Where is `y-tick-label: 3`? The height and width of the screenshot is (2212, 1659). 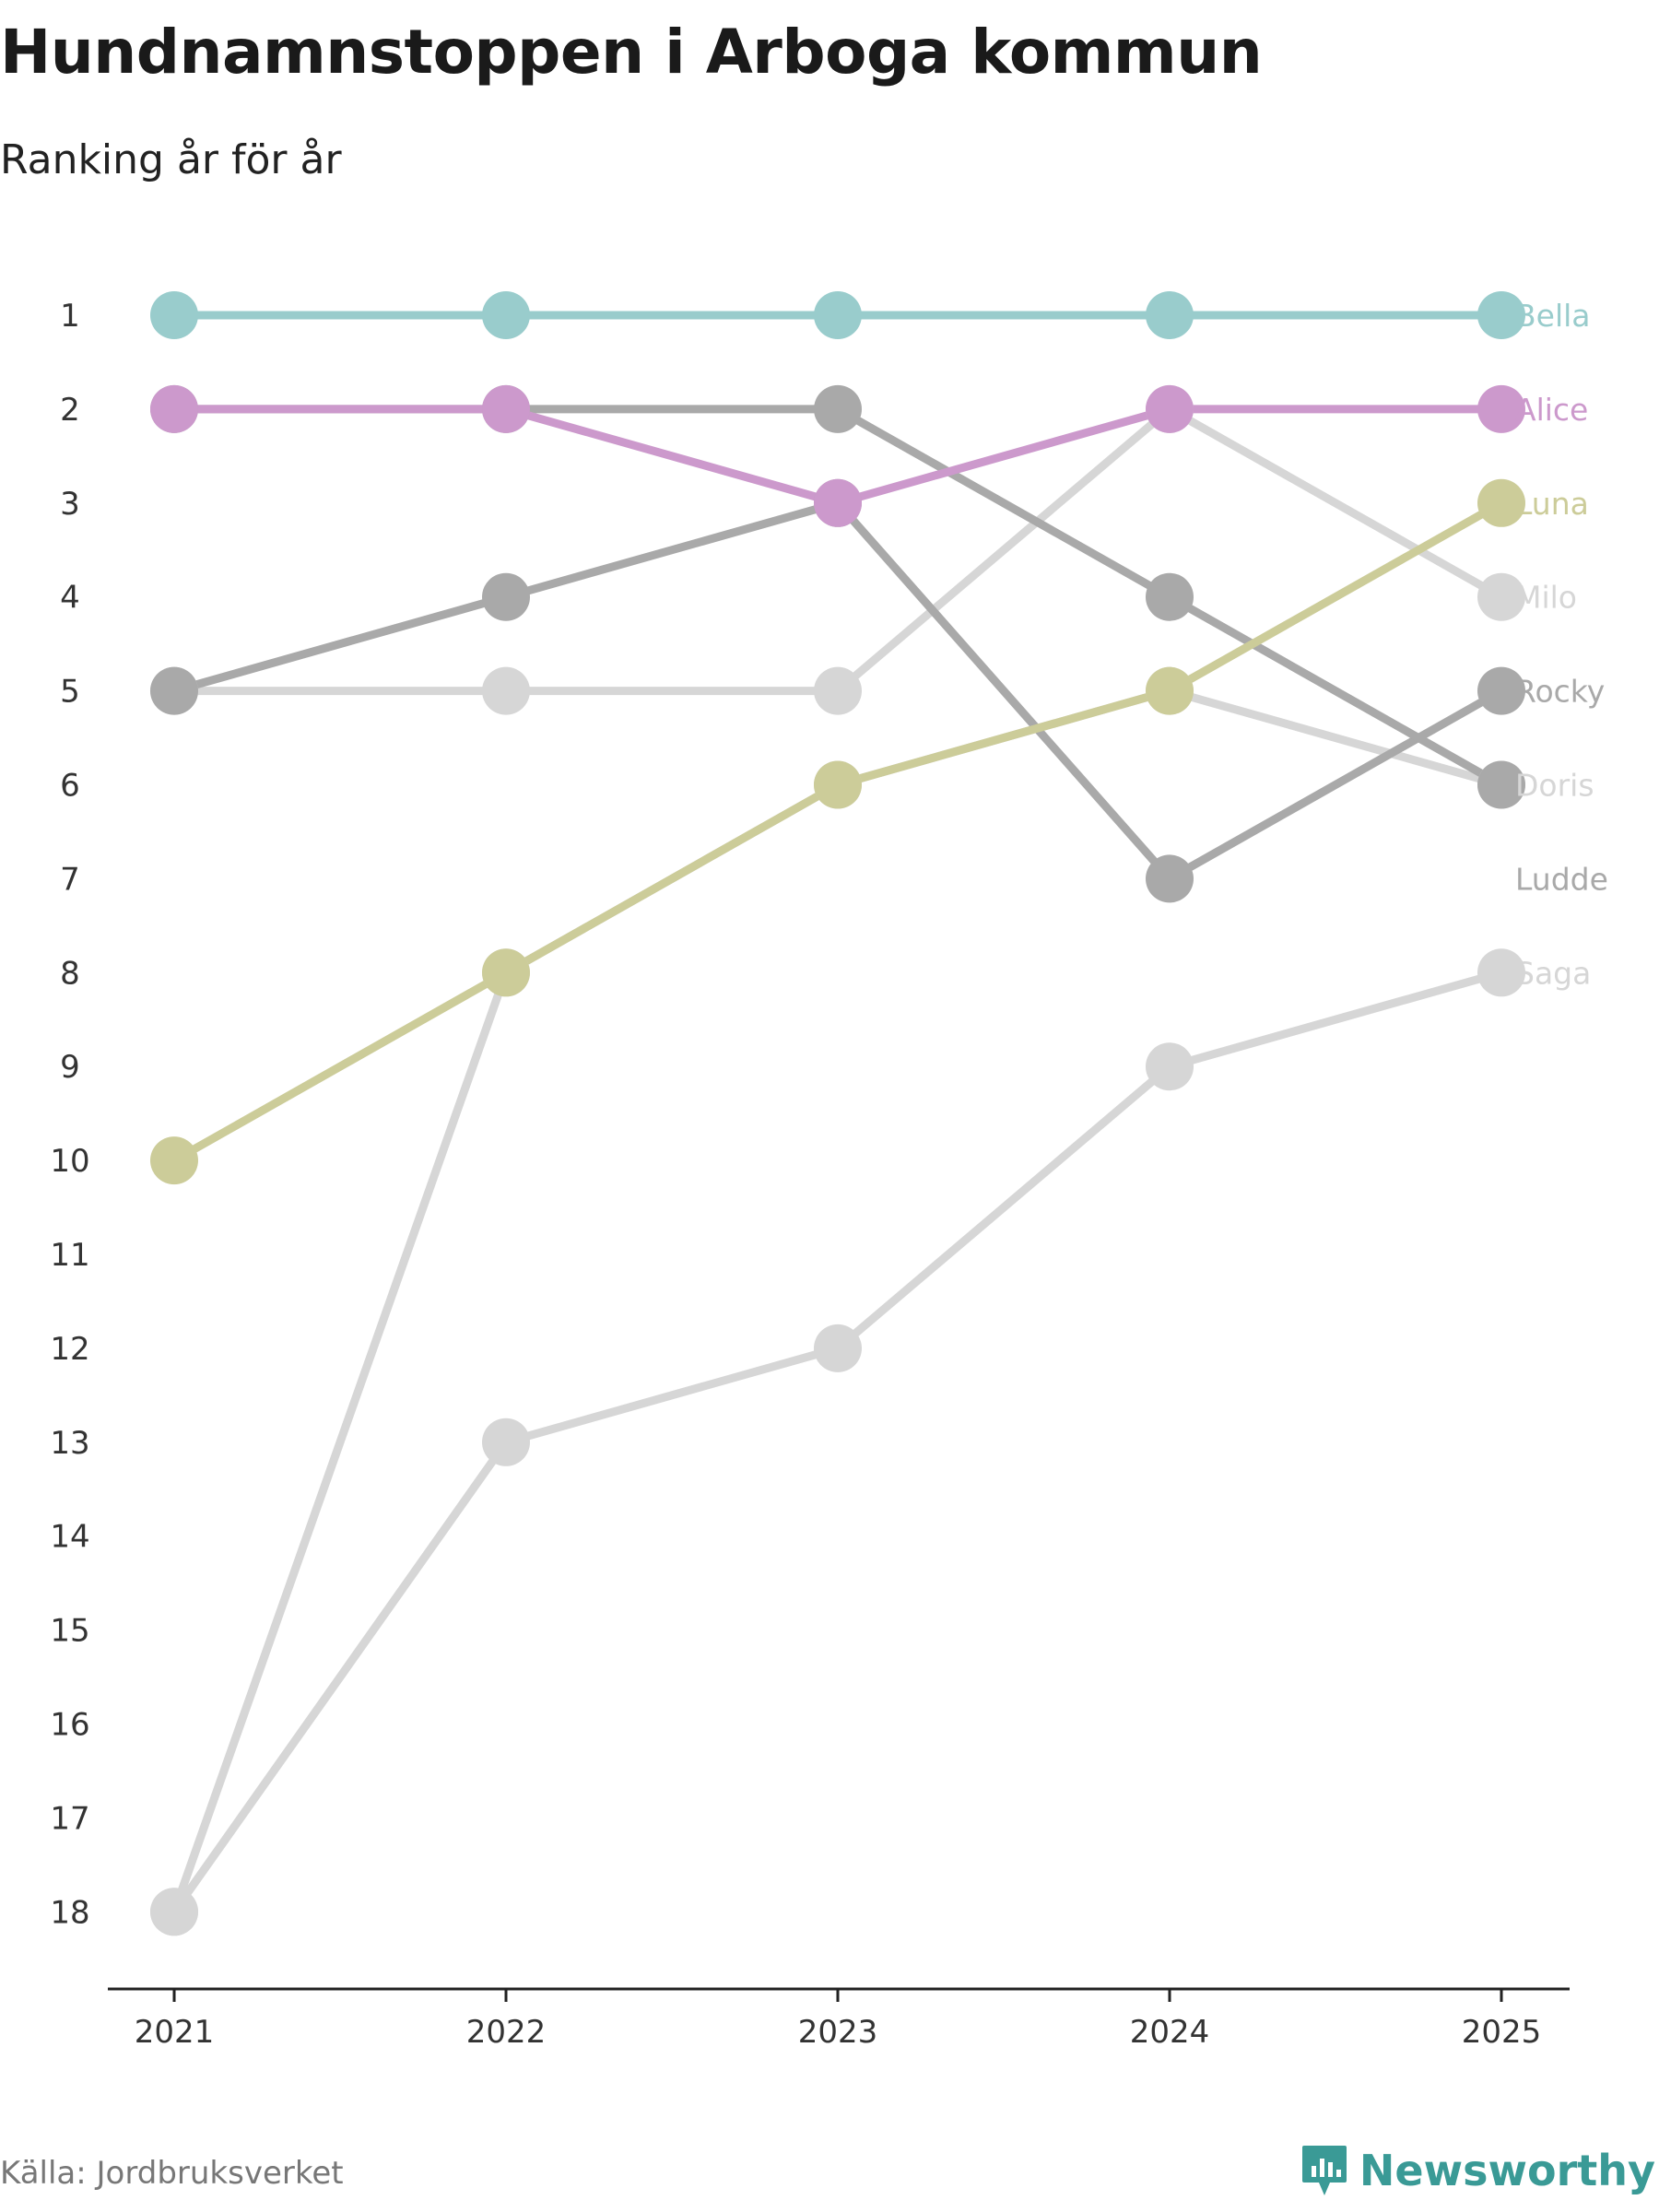
y-tick-label: 3 is located at coordinates (70, 504).